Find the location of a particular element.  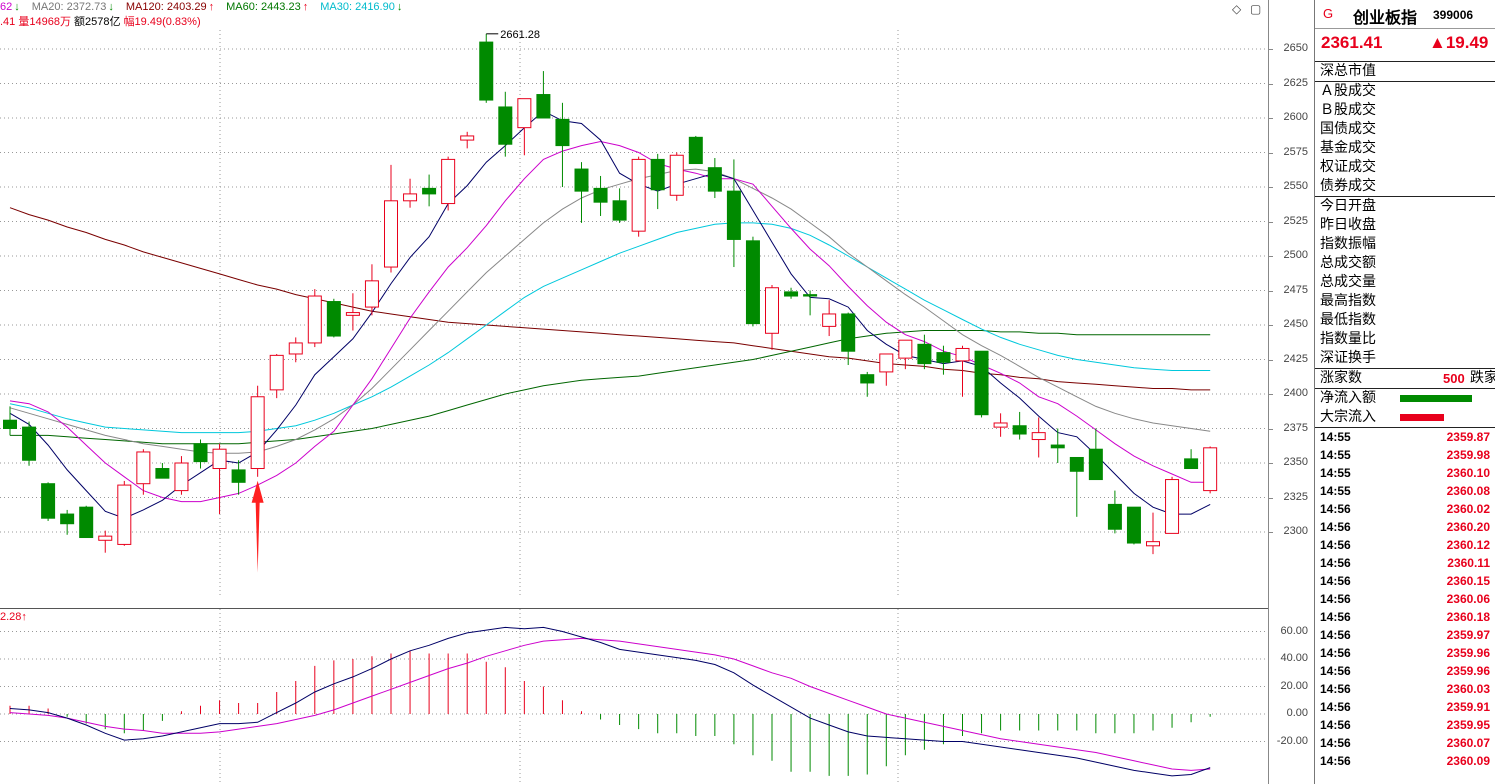

tick-price: 2360.18 is located at coordinates (1468, 617).